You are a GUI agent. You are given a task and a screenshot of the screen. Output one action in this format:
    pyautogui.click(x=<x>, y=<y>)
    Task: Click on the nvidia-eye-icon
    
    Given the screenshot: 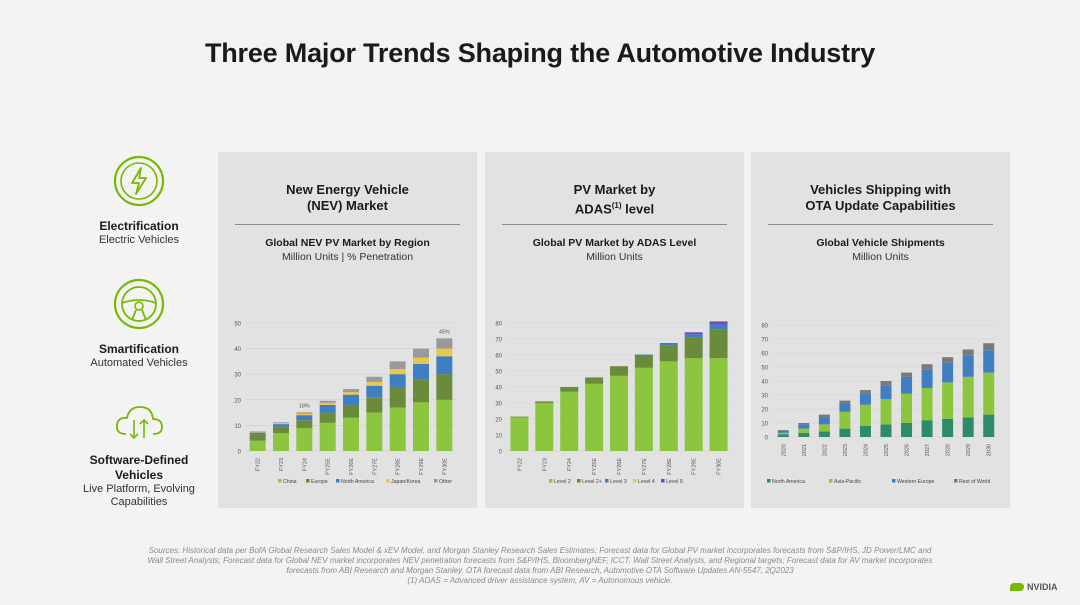 What is the action you would take?
    pyautogui.click(x=1017, y=587)
    